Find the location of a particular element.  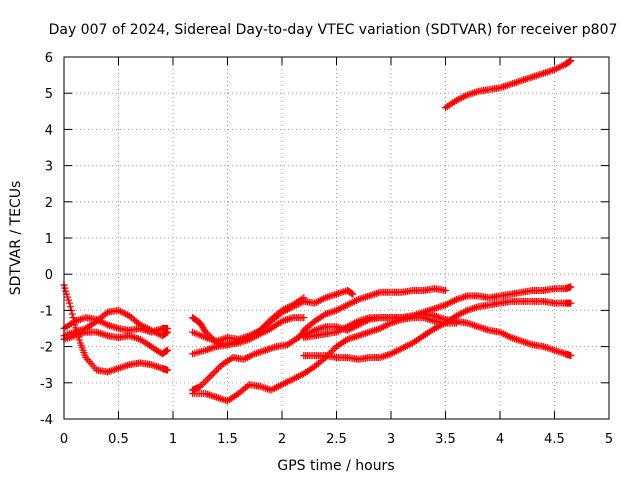

y-axis-label: SDTVAR / TECUs is located at coordinates (16, 238).